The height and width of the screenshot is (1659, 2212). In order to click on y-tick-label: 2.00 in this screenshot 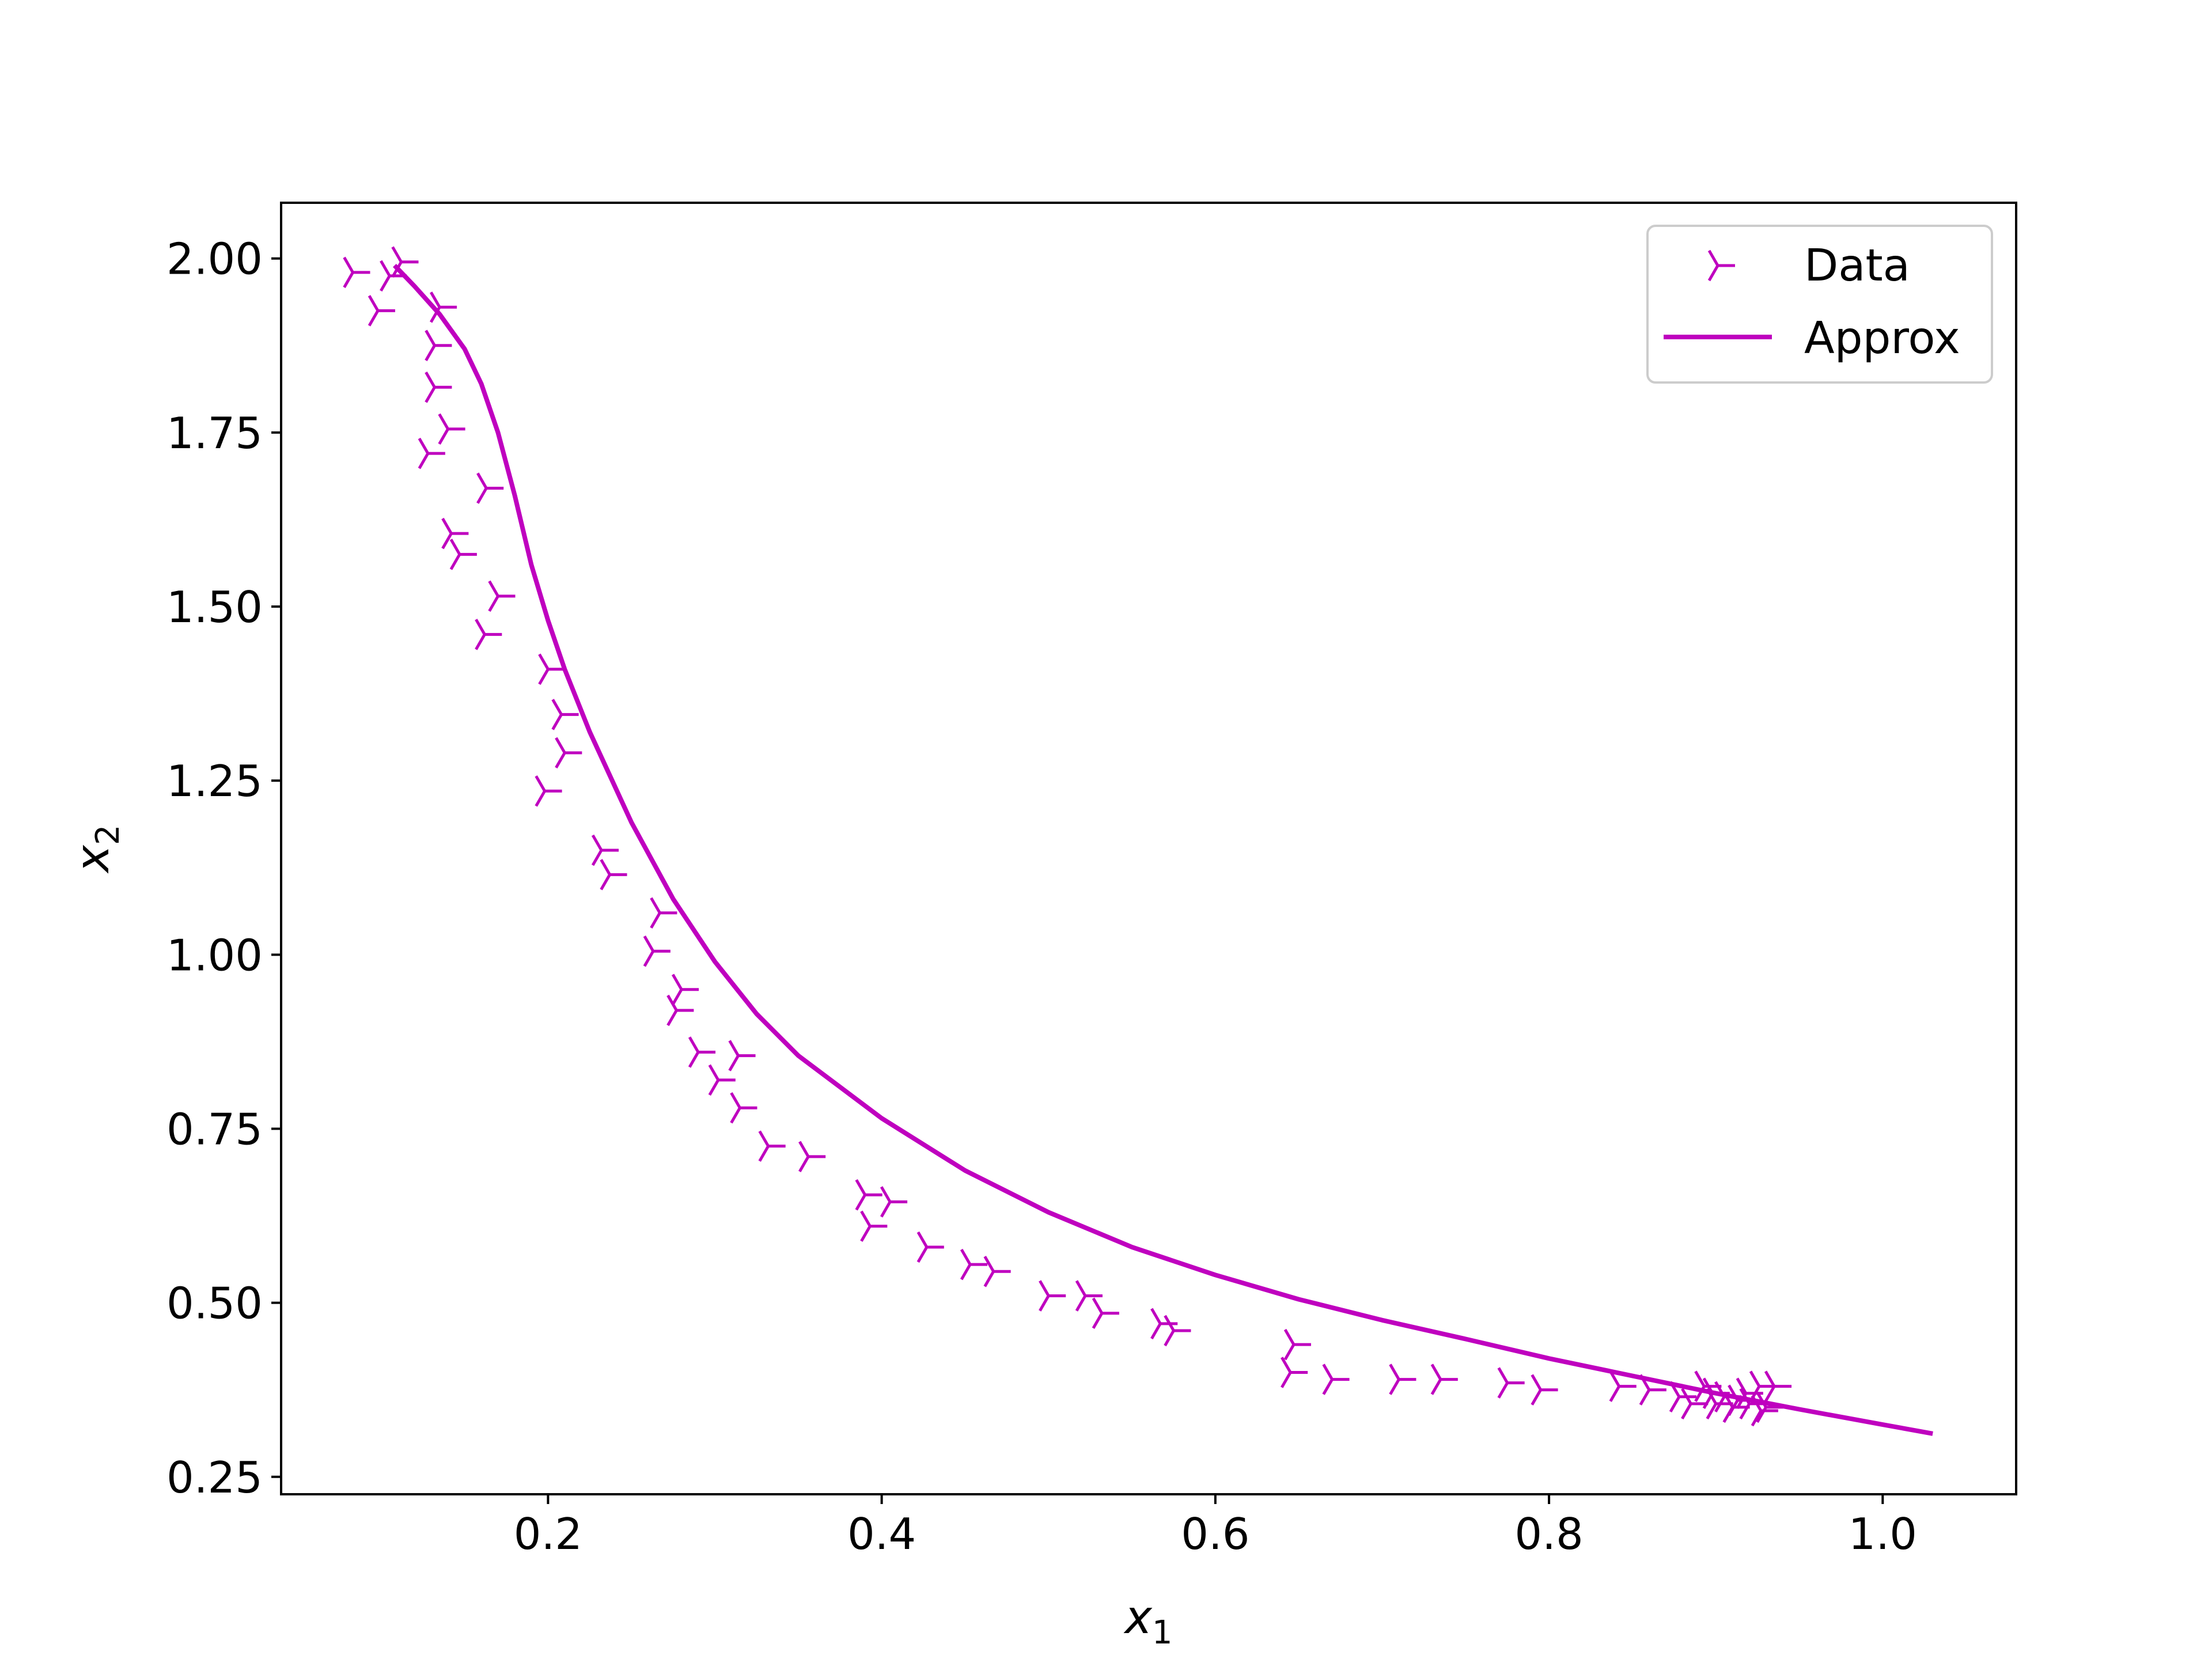, I will do `click(214, 259)`.